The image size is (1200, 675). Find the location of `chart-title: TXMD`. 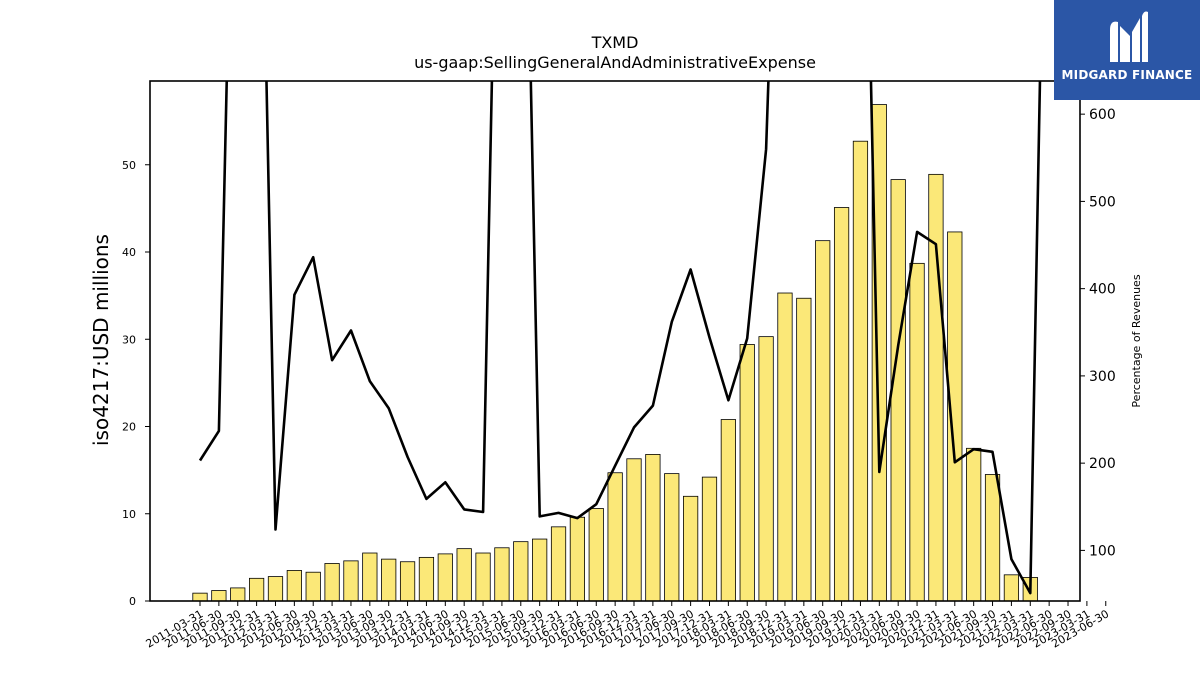

chart-title: TXMD is located at coordinates (615, 42).